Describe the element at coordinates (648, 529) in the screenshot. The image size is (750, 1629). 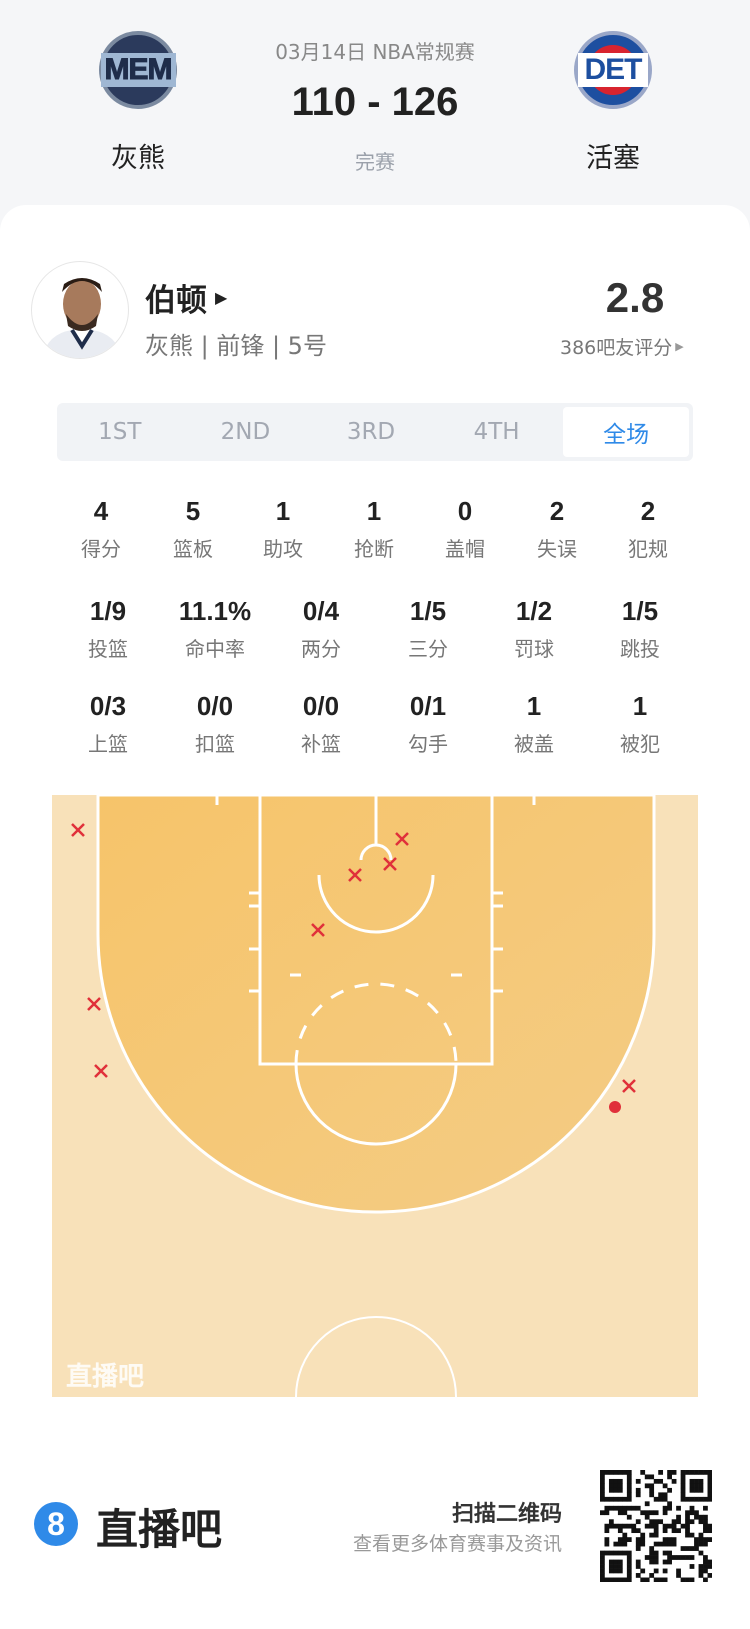
I see `stat-stats_row1-6: 2 犯规` at that location.